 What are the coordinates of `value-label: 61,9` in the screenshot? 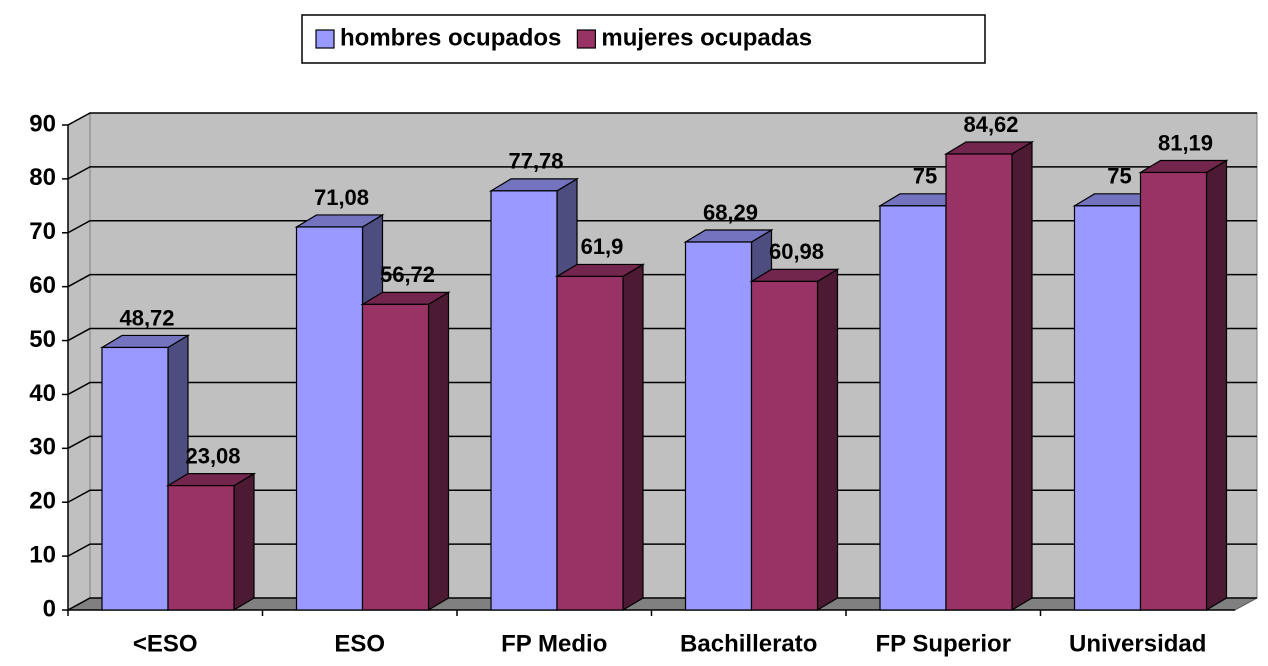 It's located at (602, 246).